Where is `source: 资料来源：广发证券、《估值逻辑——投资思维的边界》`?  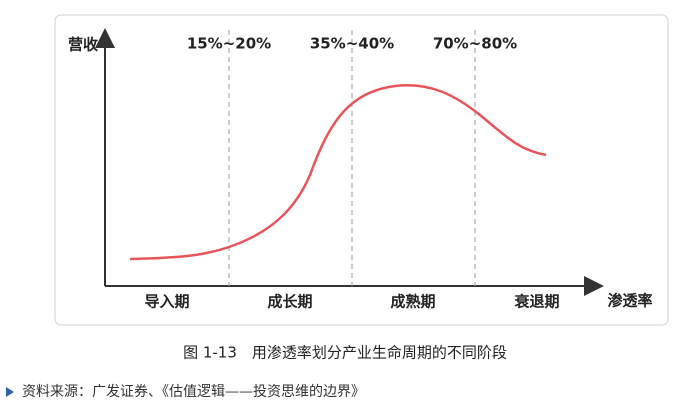
source: 资料来源：广发证券、《估值逻辑——投资思维的边界》 is located at coordinates (193, 392).